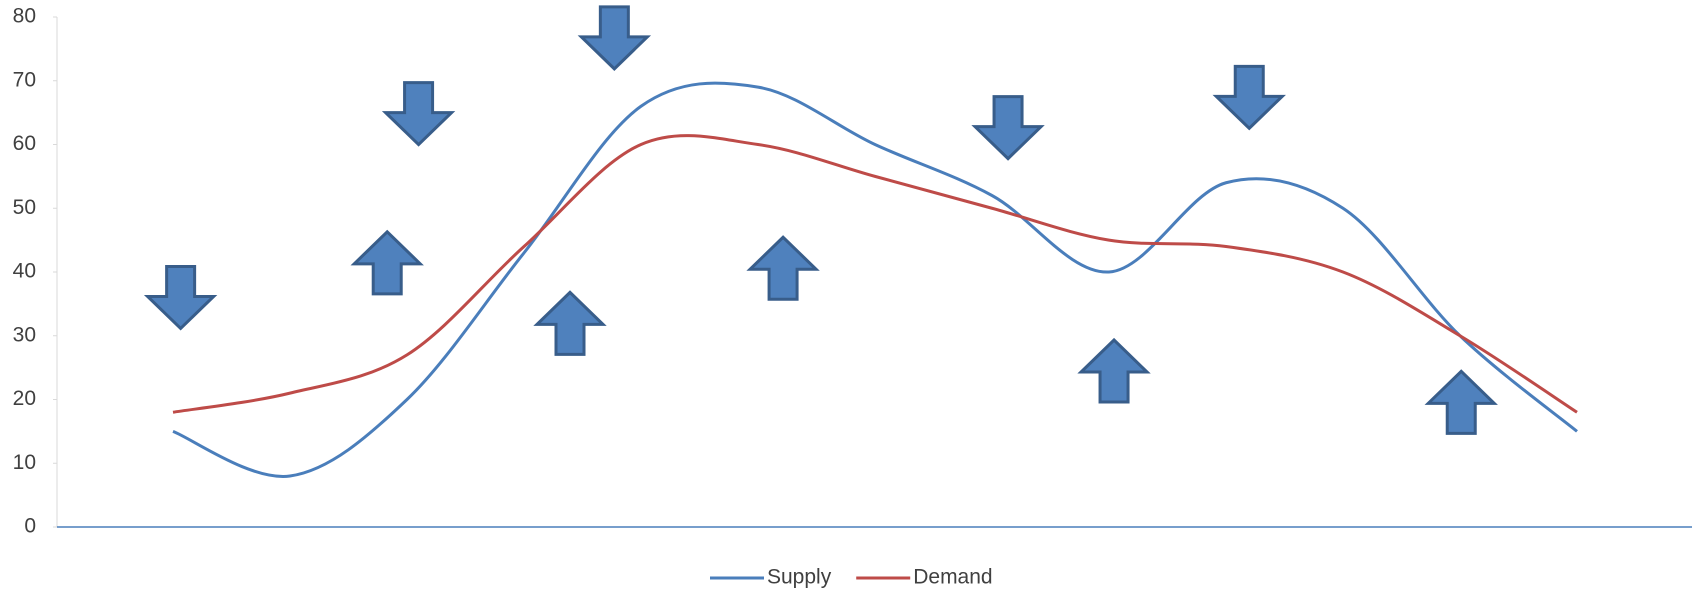 This screenshot has height=595, width=1696. What do you see at coordinates (799, 577) in the screenshot?
I see `legend-label: Supply` at bounding box center [799, 577].